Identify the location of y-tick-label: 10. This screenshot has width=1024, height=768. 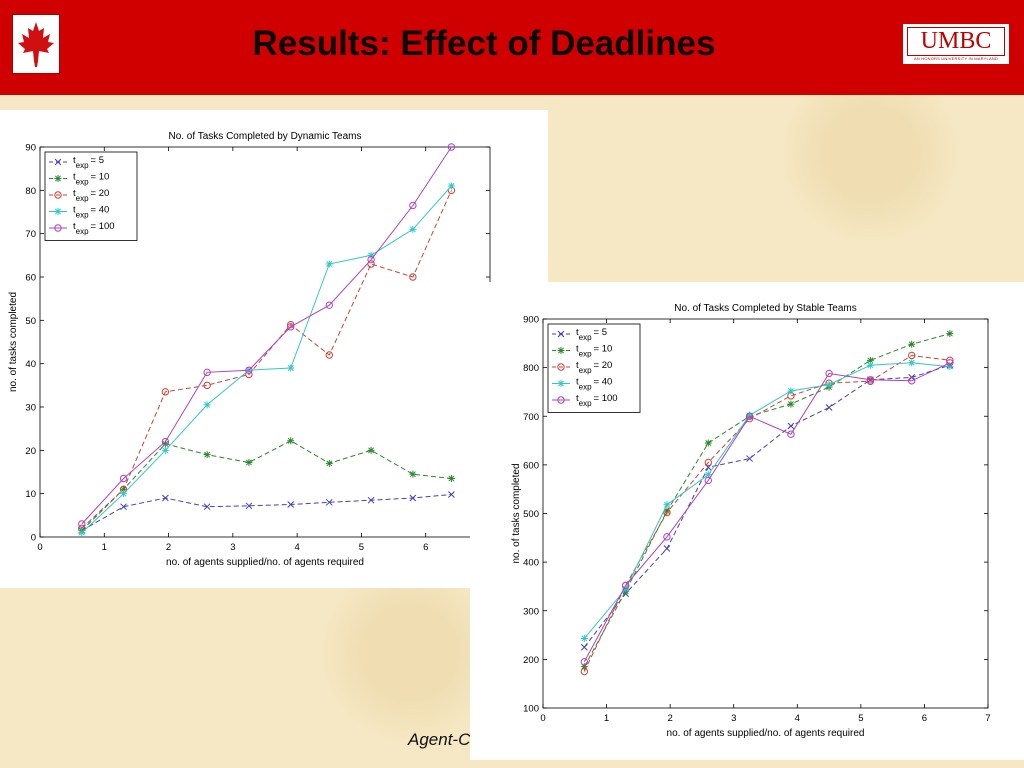
(30, 494).